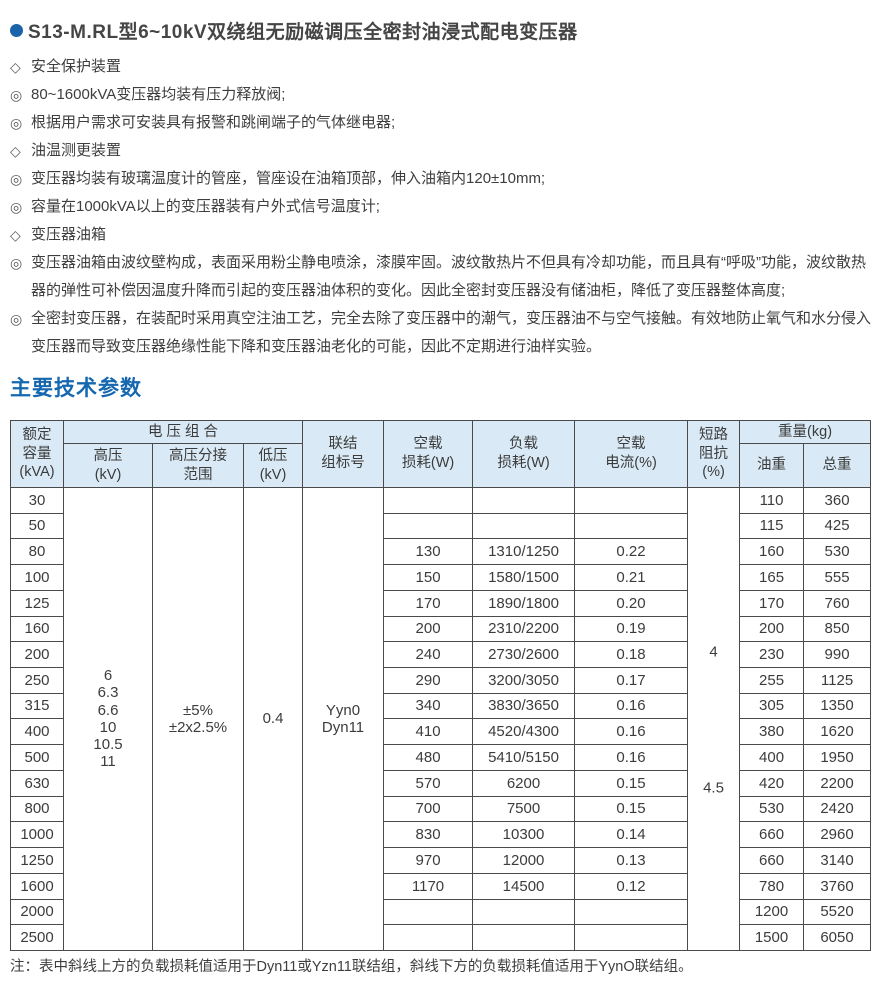 The width and height of the screenshot is (880, 997). I want to click on feature-item: ◎ 根据用户需求可安装具有报警和跳闸端子的气体继电器;, so click(441, 123).